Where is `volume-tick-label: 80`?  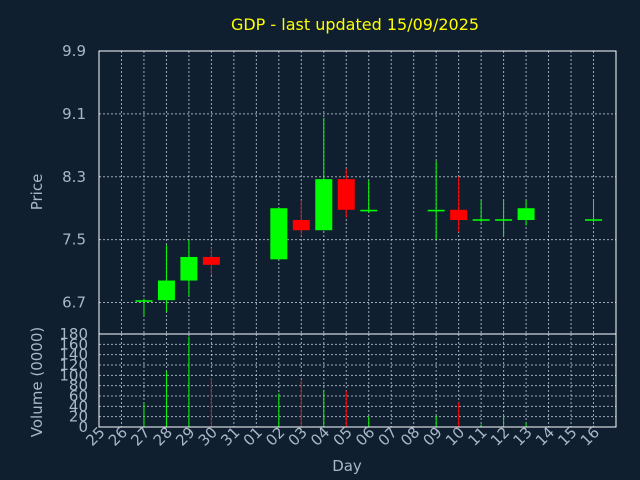
volume-tick-label: 80 is located at coordinates (78, 386).